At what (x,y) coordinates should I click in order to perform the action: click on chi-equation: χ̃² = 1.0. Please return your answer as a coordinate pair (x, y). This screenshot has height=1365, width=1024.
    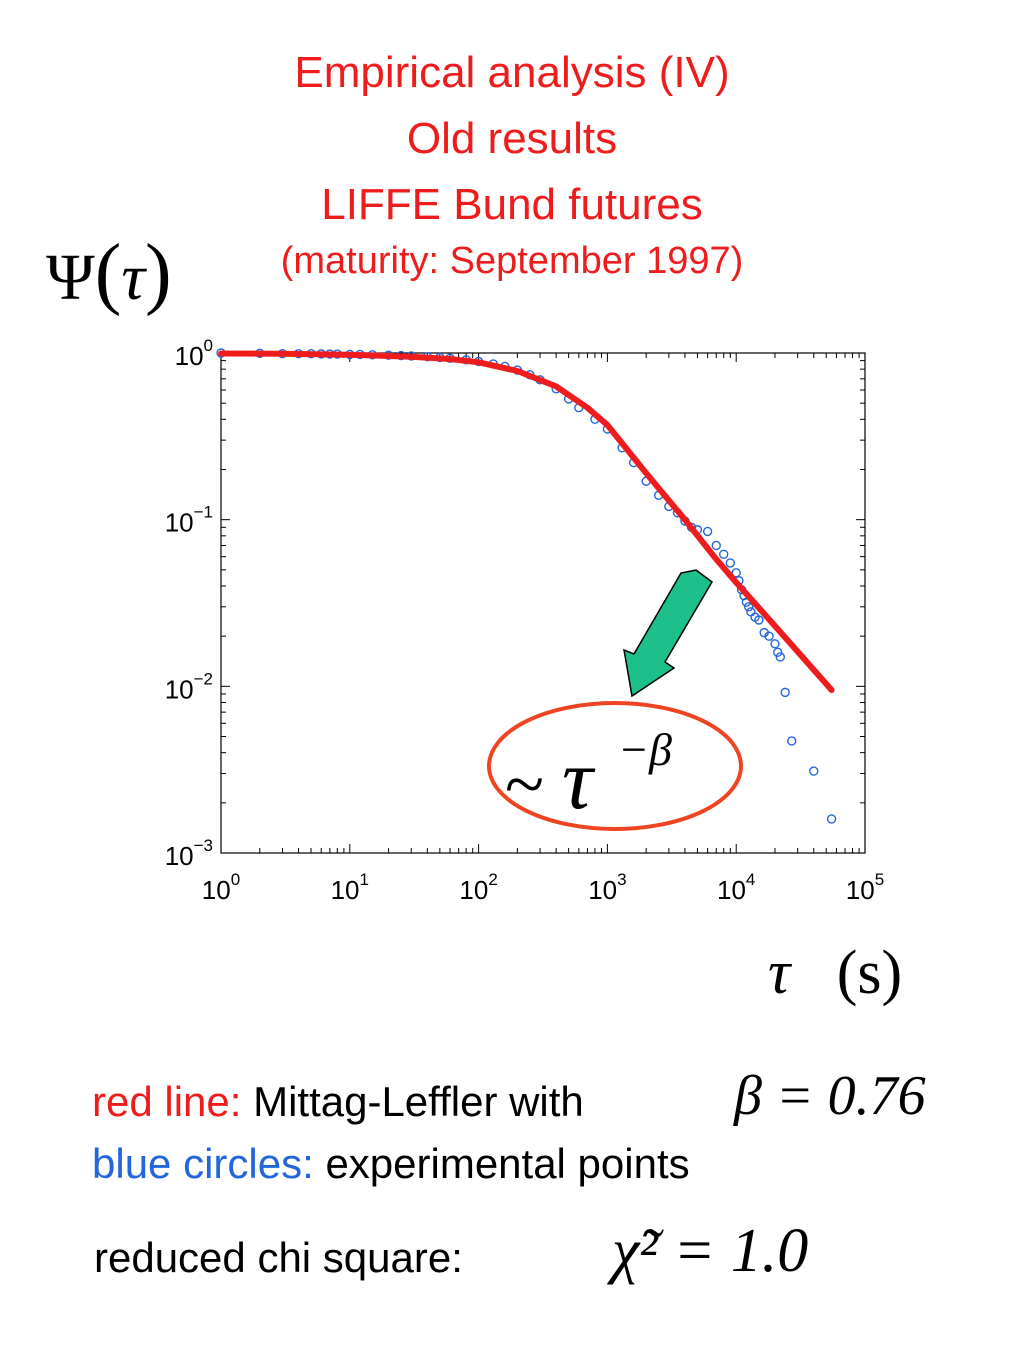
    Looking at the image, I should click on (710, 1251).